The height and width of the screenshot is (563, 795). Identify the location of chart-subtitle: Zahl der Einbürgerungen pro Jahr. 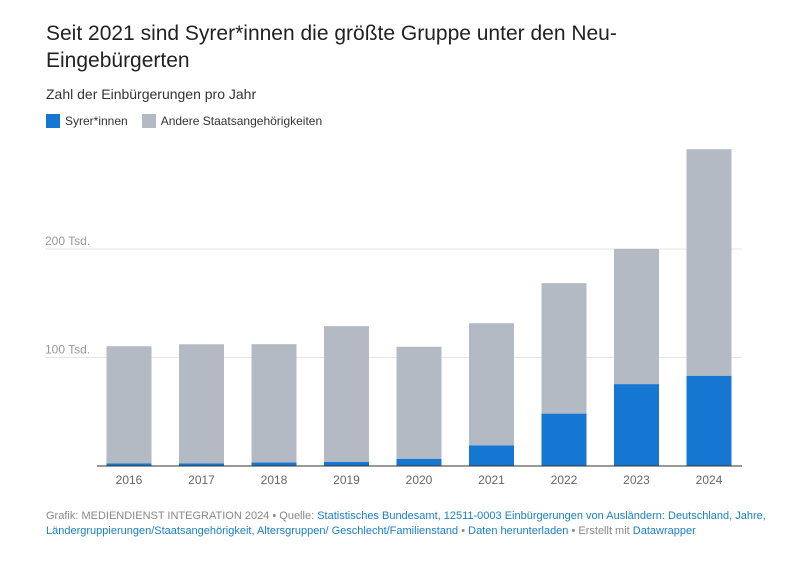
(151, 94).